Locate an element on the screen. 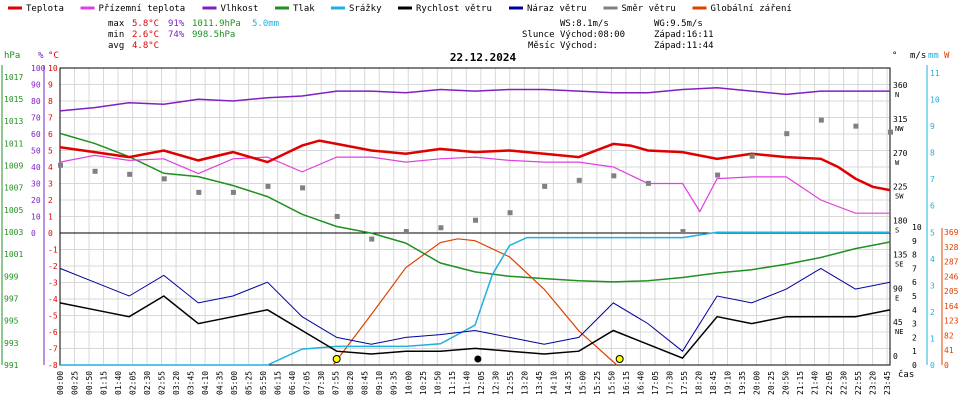  x-tick-1: 00:25 is located at coordinates (75, 383).